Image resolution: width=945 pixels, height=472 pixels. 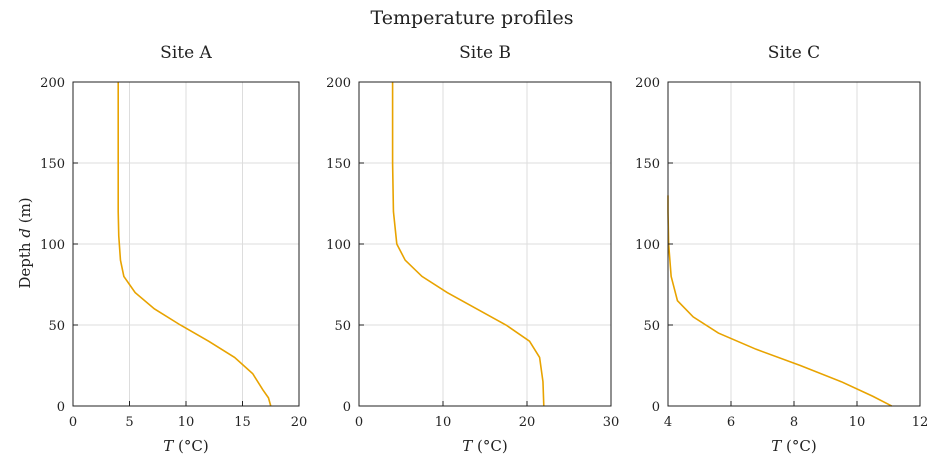 What do you see at coordinates (668, 422) in the screenshot?
I see `site-c-xtick-label-0: 4` at bounding box center [668, 422].